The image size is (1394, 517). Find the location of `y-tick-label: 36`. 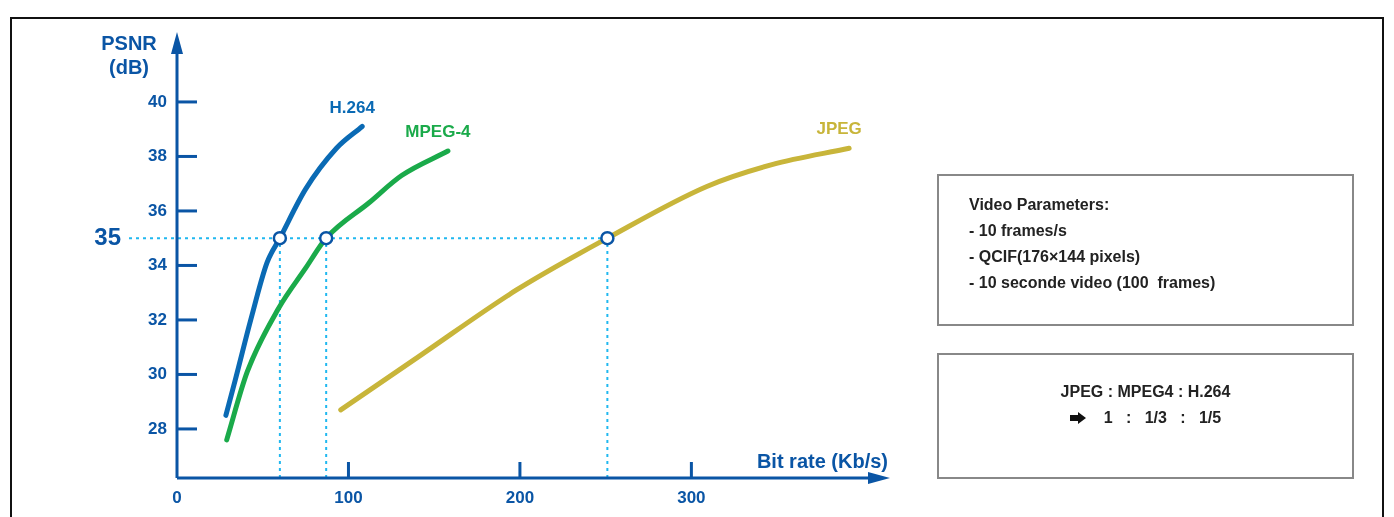

y-tick-label: 36 is located at coordinates (157, 210).